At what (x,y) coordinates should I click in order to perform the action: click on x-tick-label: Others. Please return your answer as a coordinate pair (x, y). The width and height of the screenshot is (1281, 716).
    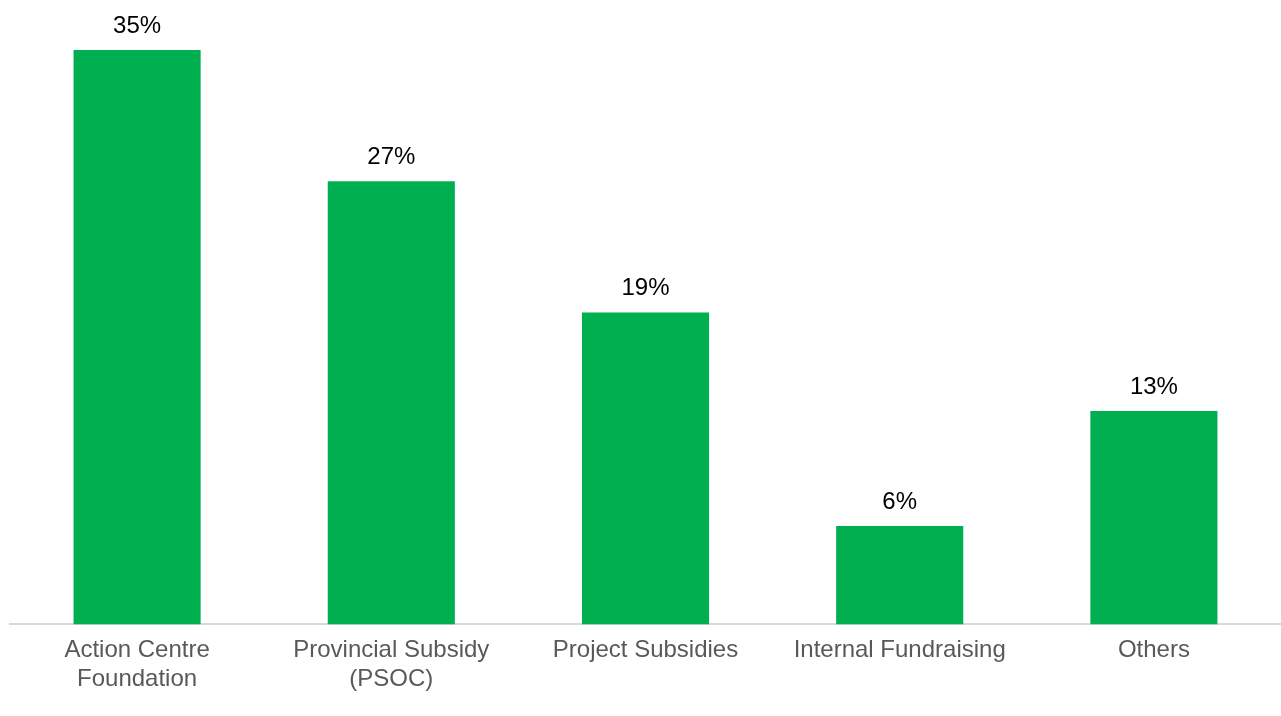
    Looking at the image, I should click on (1153, 649).